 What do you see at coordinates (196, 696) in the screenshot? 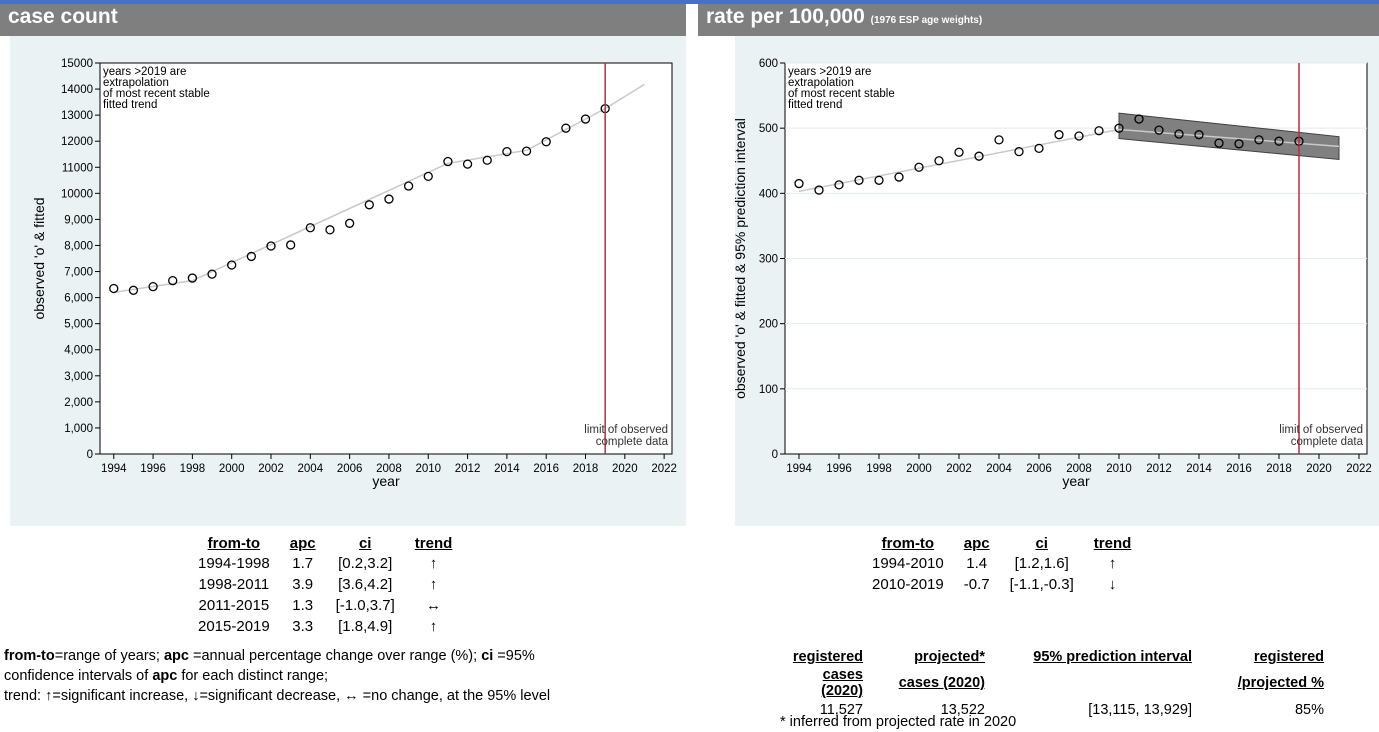
I see `down-arrow-icon: ↓` at bounding box center [196, 696].